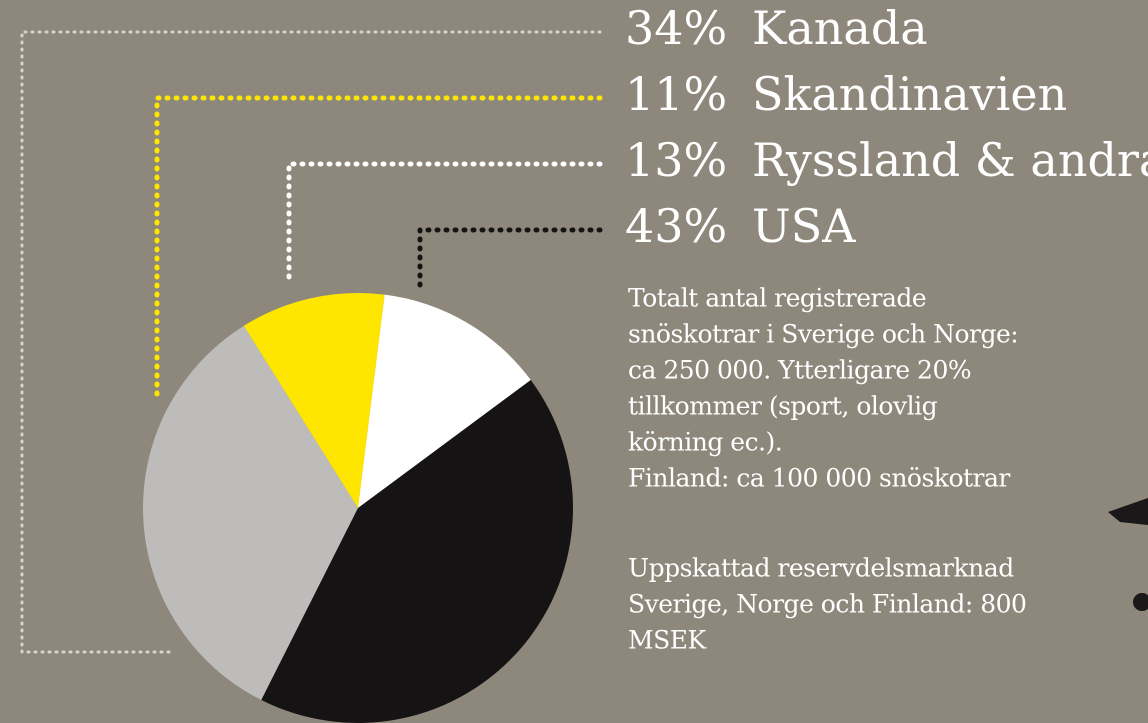 The image size is (1148, 723). I want to click on legend-label: Ryssland & andra, so click(950, 160).